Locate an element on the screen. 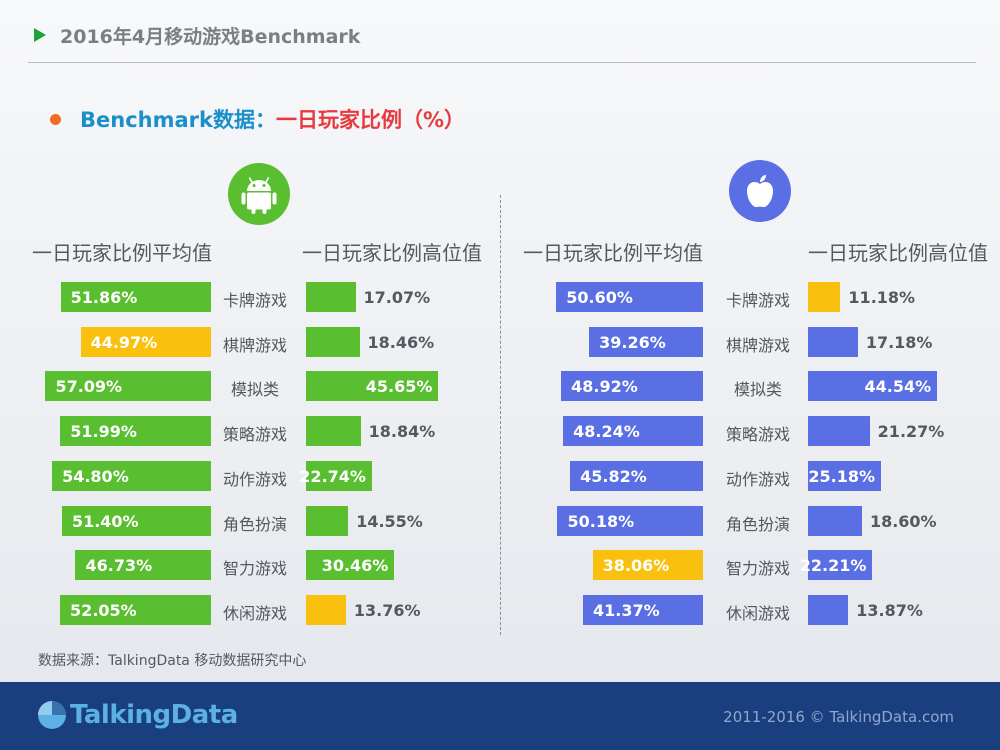  ios-high-value: 44.54% is located at coordinates (898, 386).